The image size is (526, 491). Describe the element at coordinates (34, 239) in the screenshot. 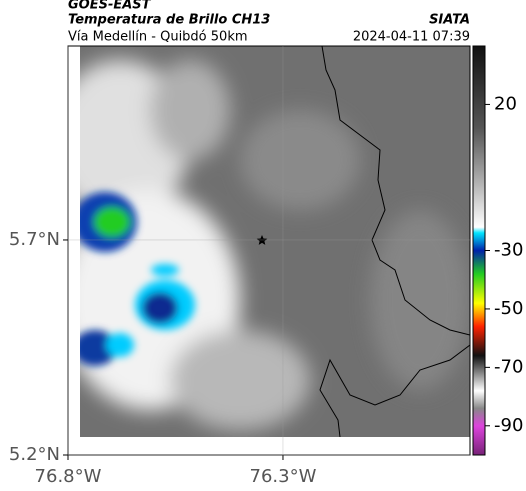

I see `y-tick-label: 5.7°N` at that location.